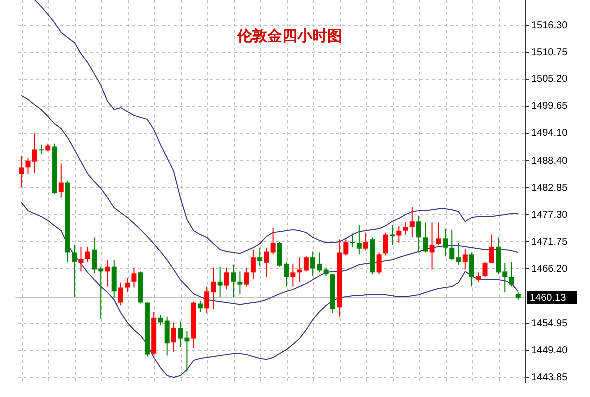  Describe the element at coordinates (550, 242) in the screenshot. I see `y-tick-label: 1471.75` at that location.